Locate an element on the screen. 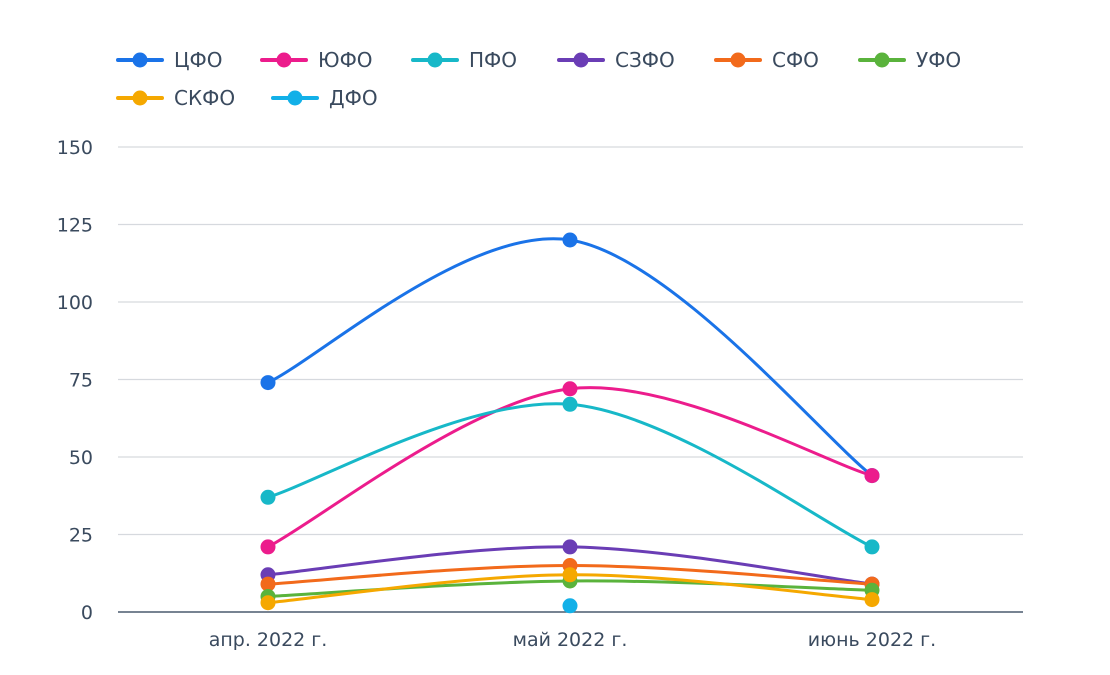  legend: ЦФО ЮФО ПФО СЗФО СФО УФО СКФО ДФО is located at coordinates (538, 79).